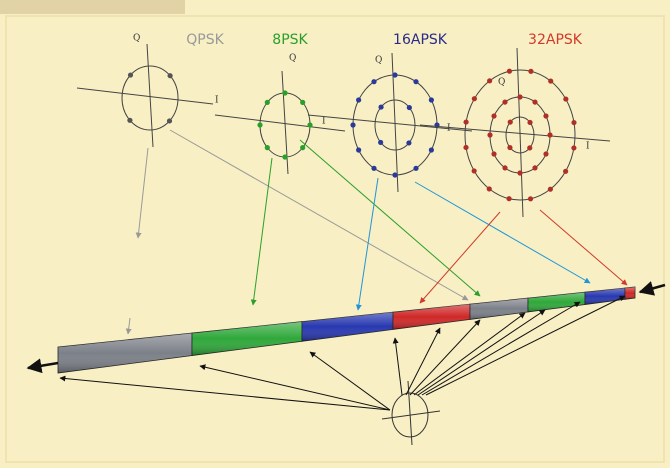 This screenshot has height=468, width=670. Describe the element at coordinates (290, 40) in the screenshot. I see `constellation-title: 8PSK` at that location.